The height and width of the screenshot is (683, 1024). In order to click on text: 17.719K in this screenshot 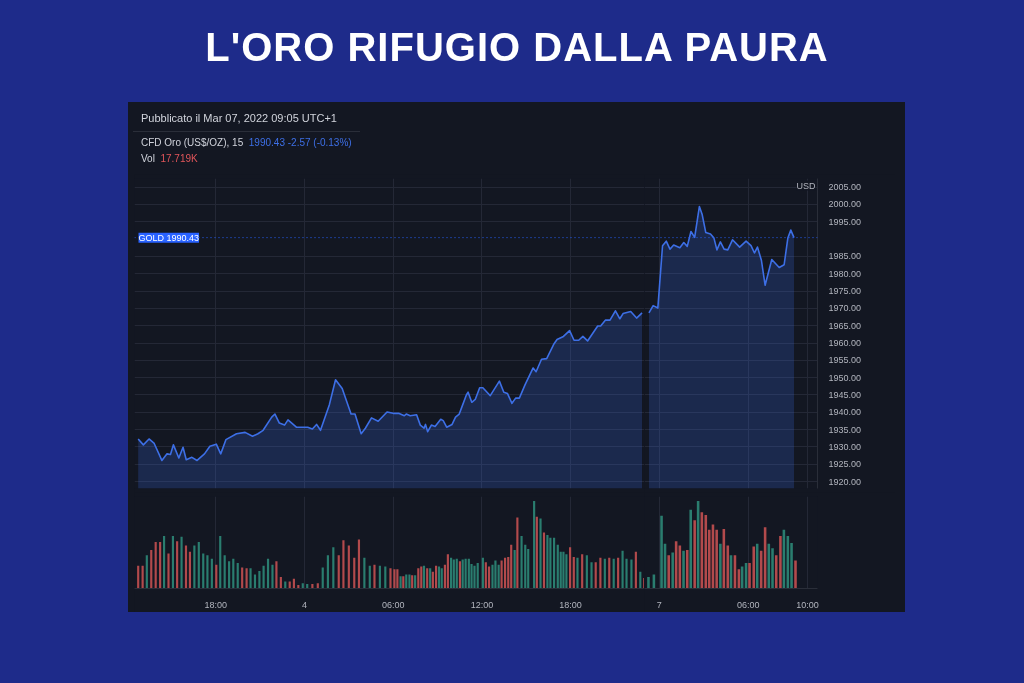, I will do `click(179, 158)`.